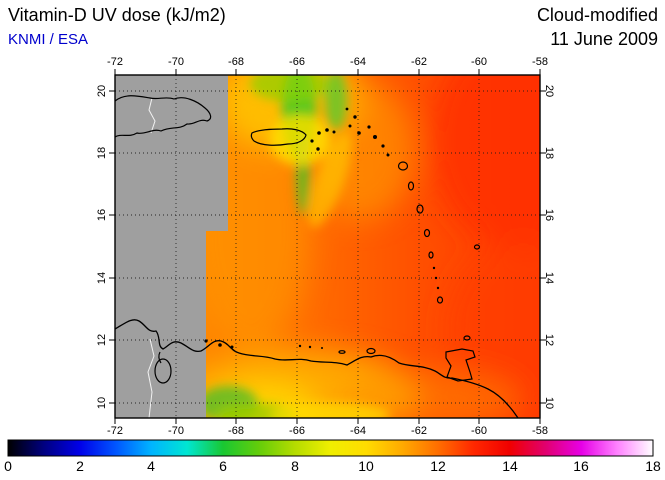 This screenshot has height=480, width=665. Describe the element at coordinates (223, 466) in the screenshot. I see `colorbar-tick-label: 6` at that location.